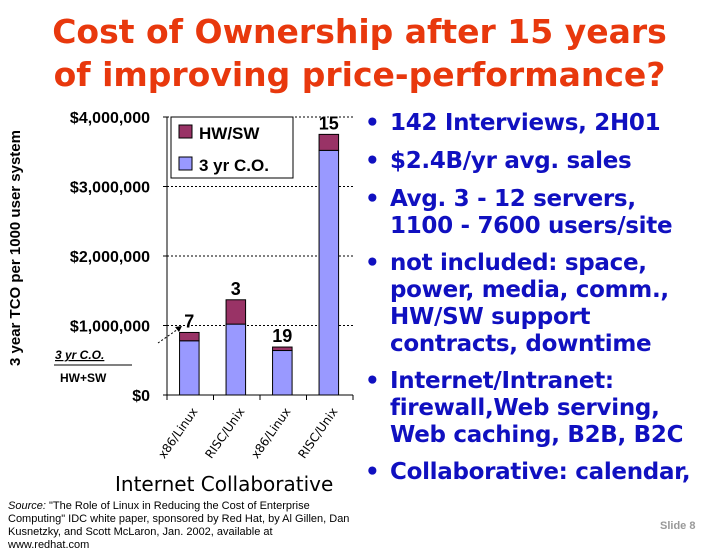 The height and width of the screenshot is (552, 719). Describe the element at coordinates (329, 123) in the screenshot. I see `data-label: 15` at that location.